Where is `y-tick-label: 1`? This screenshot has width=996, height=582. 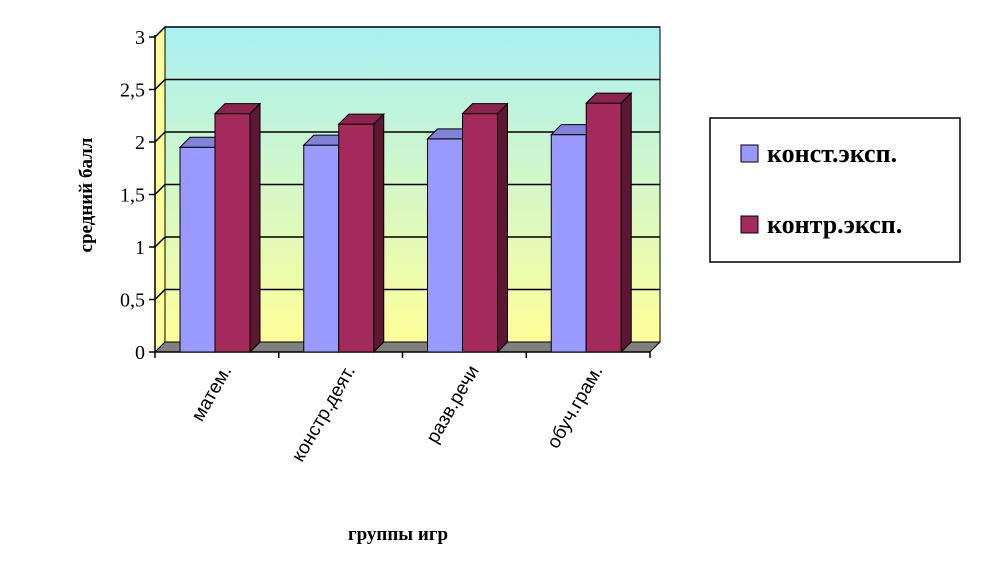 y-tick-label: 1 is located at coordinates (140, 248).